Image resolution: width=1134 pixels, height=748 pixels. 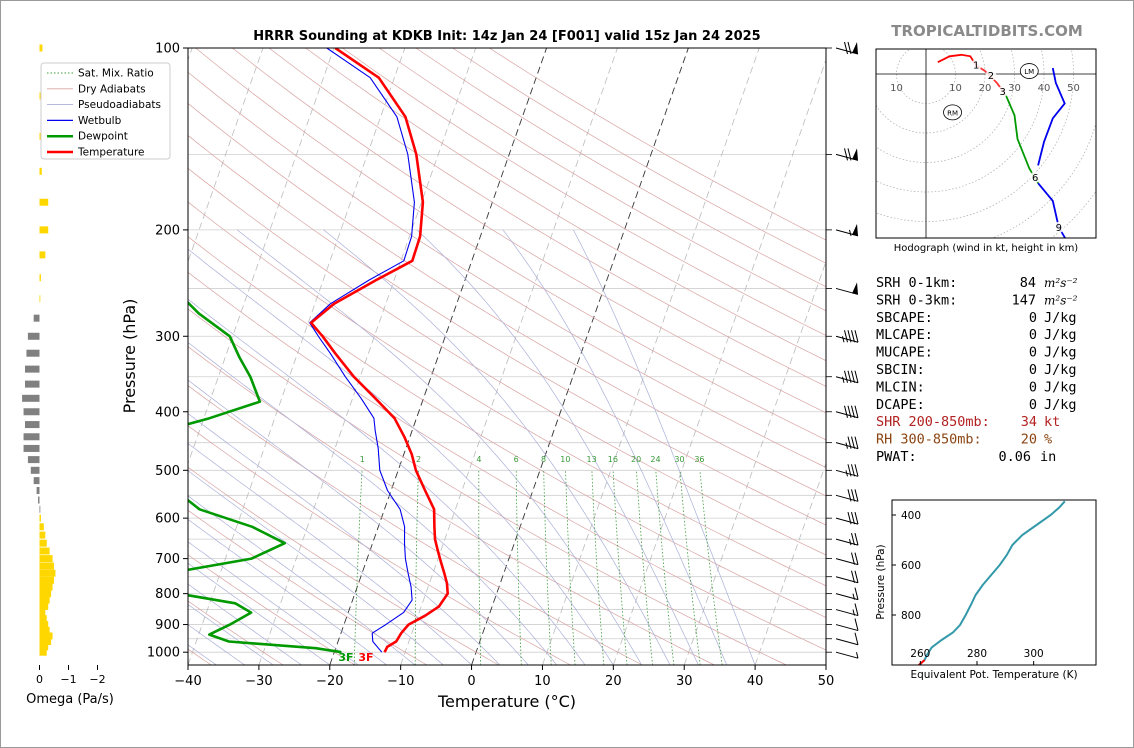 I want to click on barb-pennant, so click(x=855, y=229).